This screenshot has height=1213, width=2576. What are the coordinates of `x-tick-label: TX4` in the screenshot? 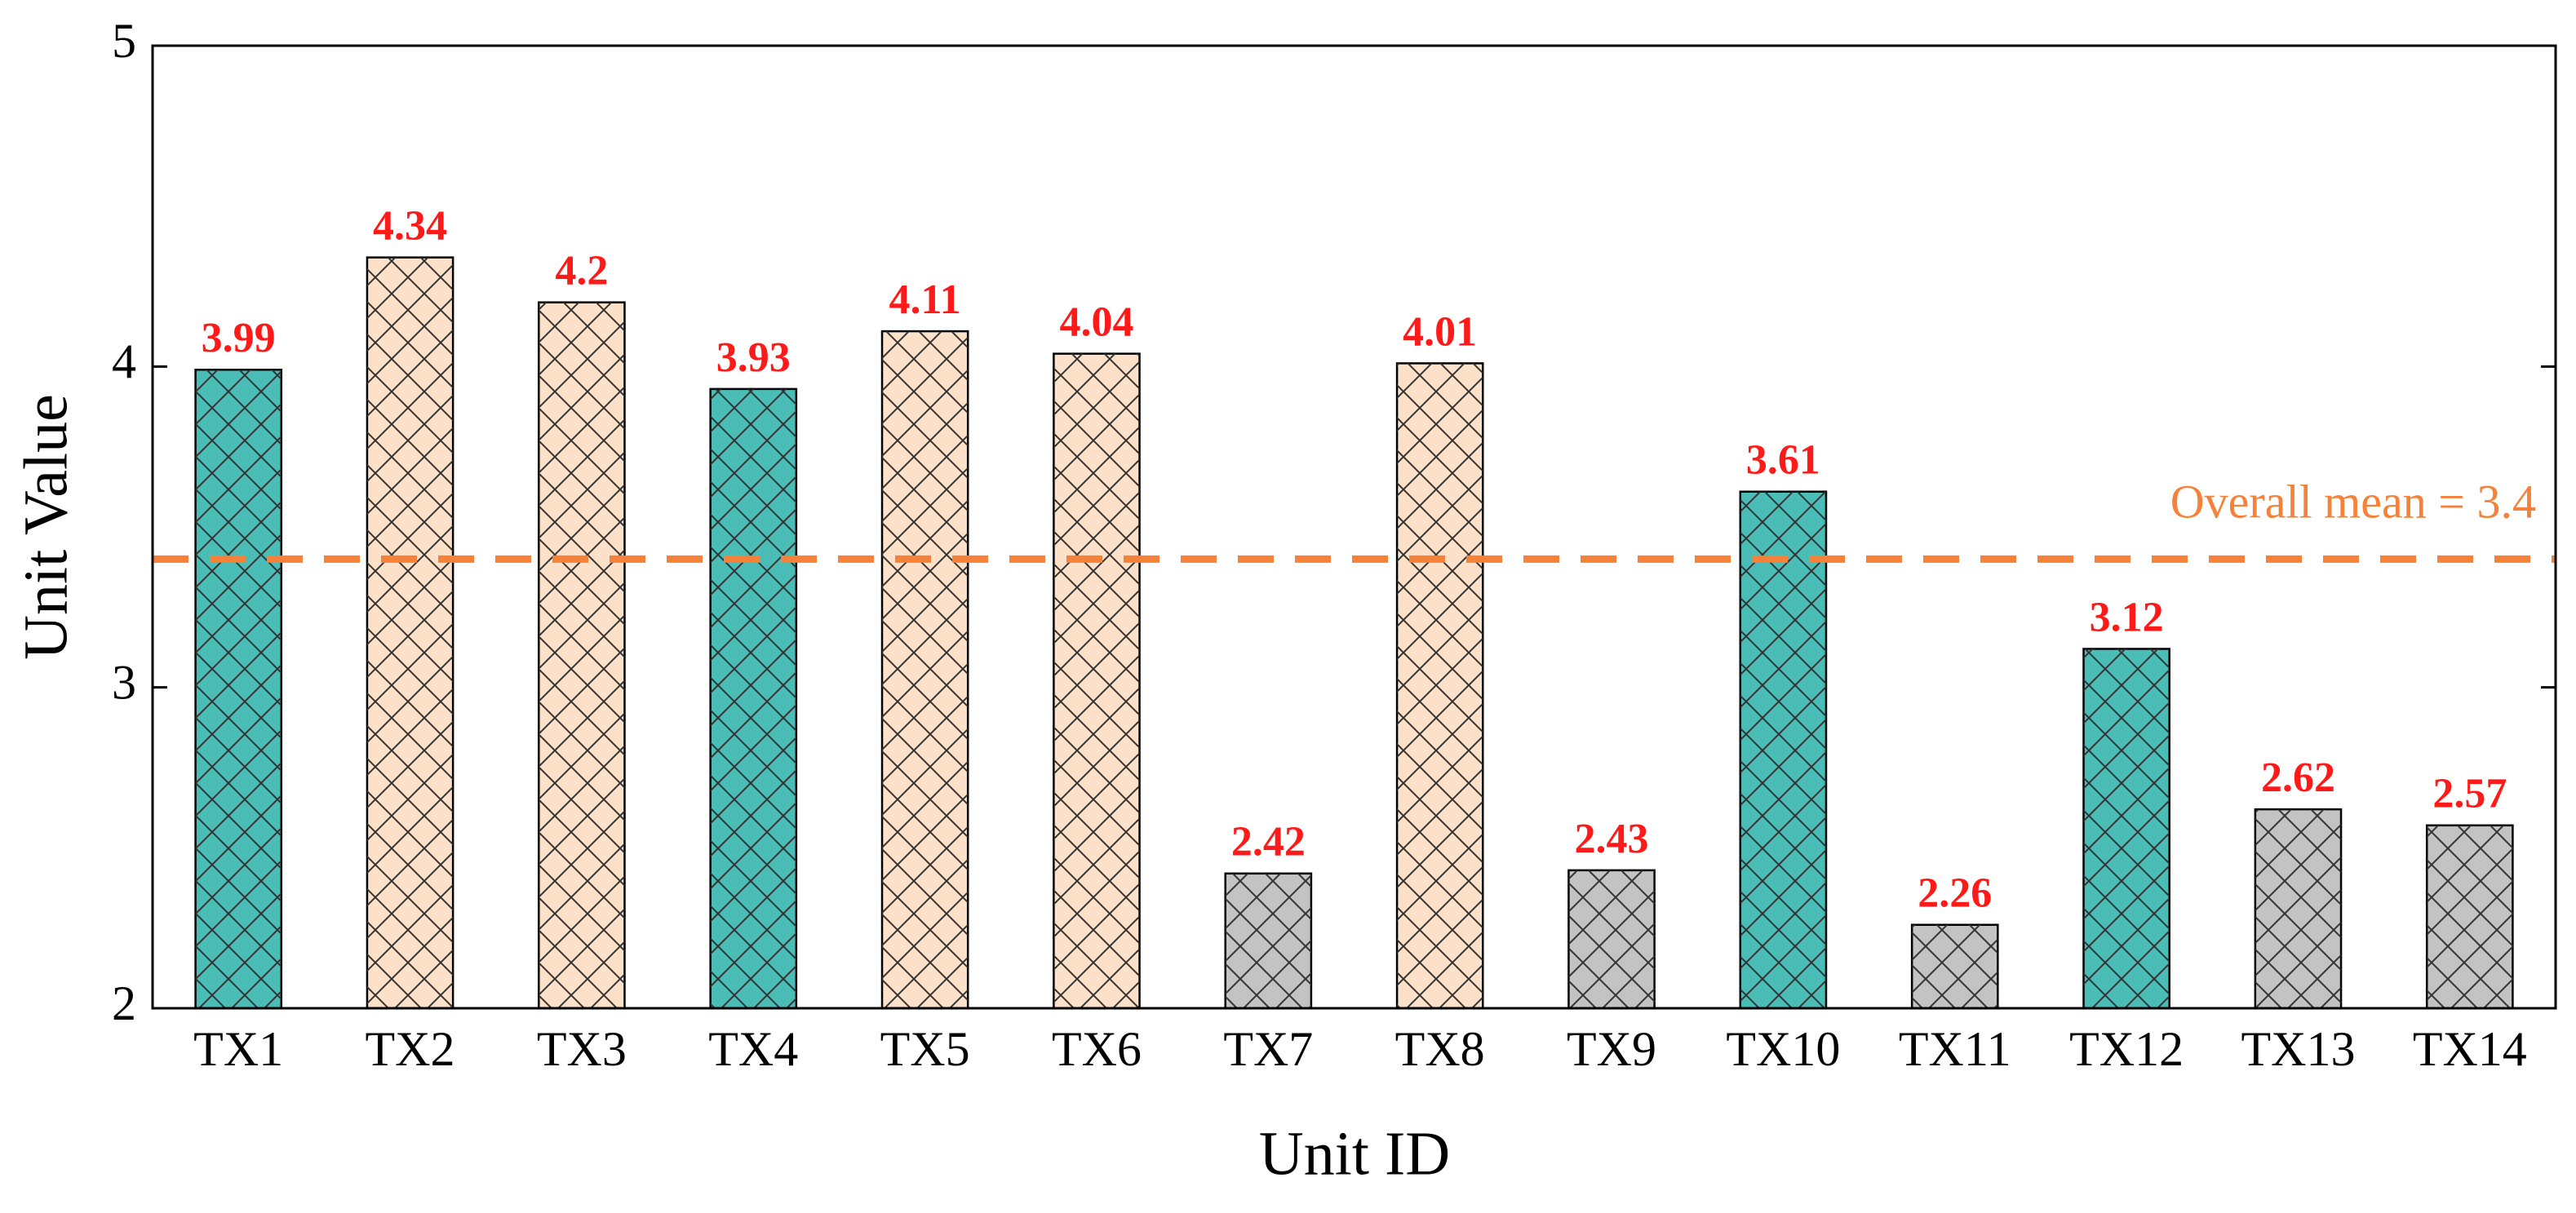 It's located at (753, 1049).